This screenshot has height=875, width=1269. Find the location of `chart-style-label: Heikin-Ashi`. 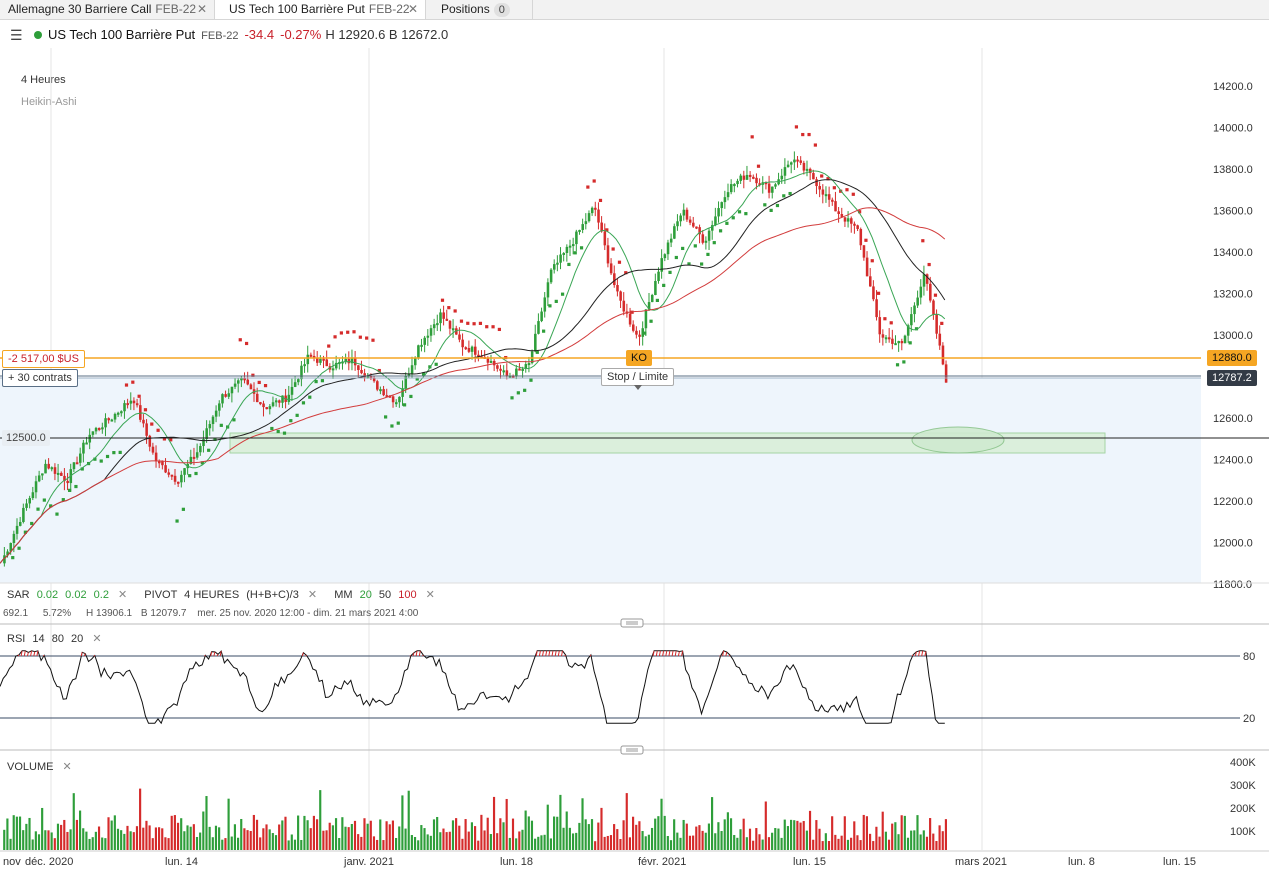

chart-style-label: Heikin-Ashi is located at coordinates (49, 102).